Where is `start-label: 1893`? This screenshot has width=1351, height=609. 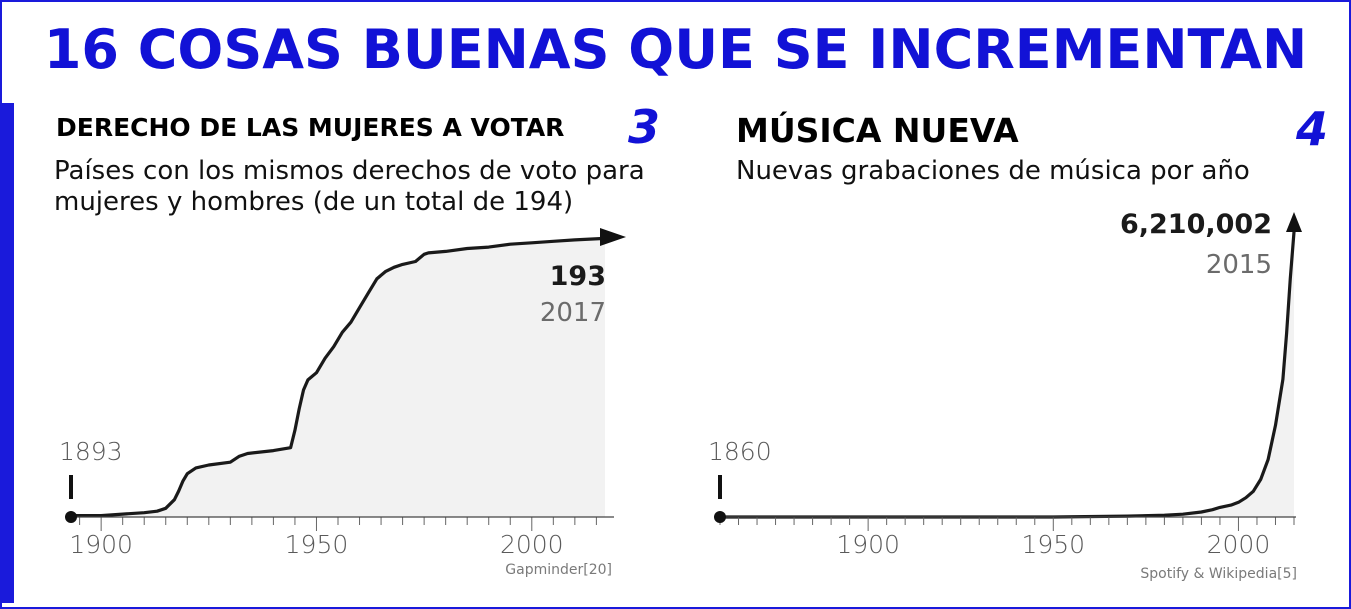 start-label: 1893 is located at coordinates (91, 451).